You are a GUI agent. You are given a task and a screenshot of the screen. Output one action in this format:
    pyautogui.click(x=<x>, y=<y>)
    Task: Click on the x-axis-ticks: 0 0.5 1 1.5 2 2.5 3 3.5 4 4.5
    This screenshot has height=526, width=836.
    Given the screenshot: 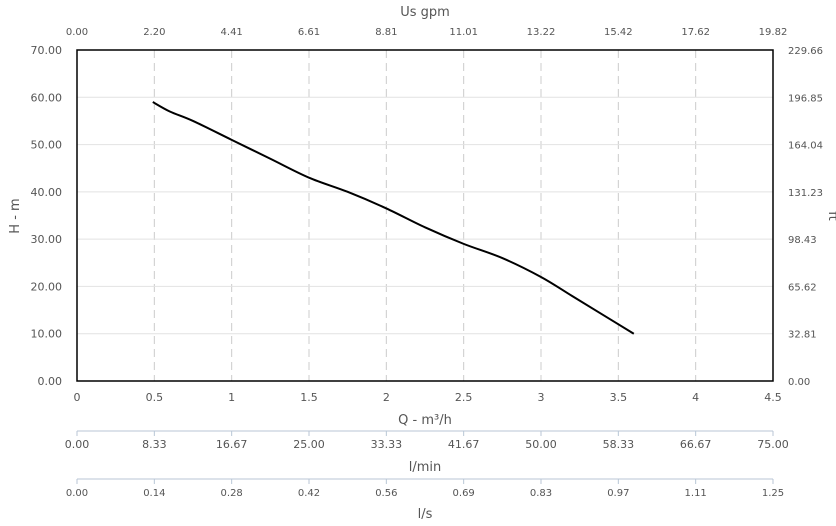 What is the action you would take?
    pyautogui.click(x=428, y=397)
    